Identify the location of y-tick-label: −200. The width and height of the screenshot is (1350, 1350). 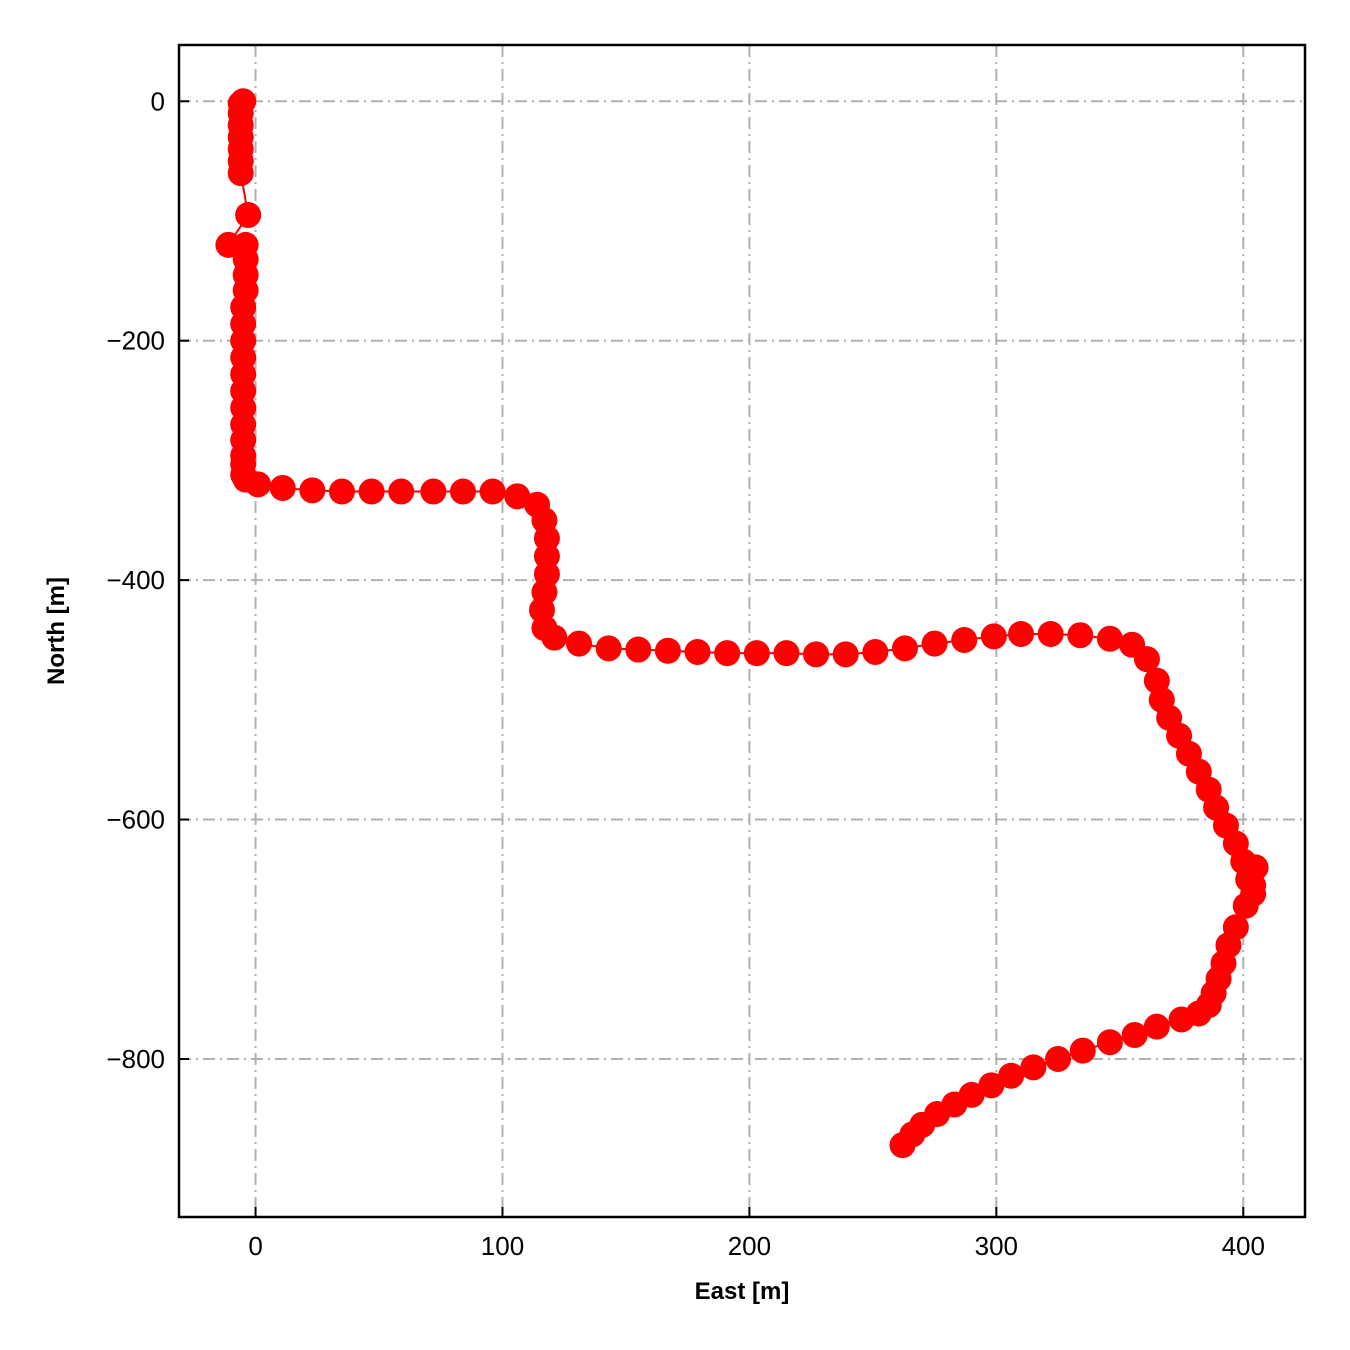
(135, 341).